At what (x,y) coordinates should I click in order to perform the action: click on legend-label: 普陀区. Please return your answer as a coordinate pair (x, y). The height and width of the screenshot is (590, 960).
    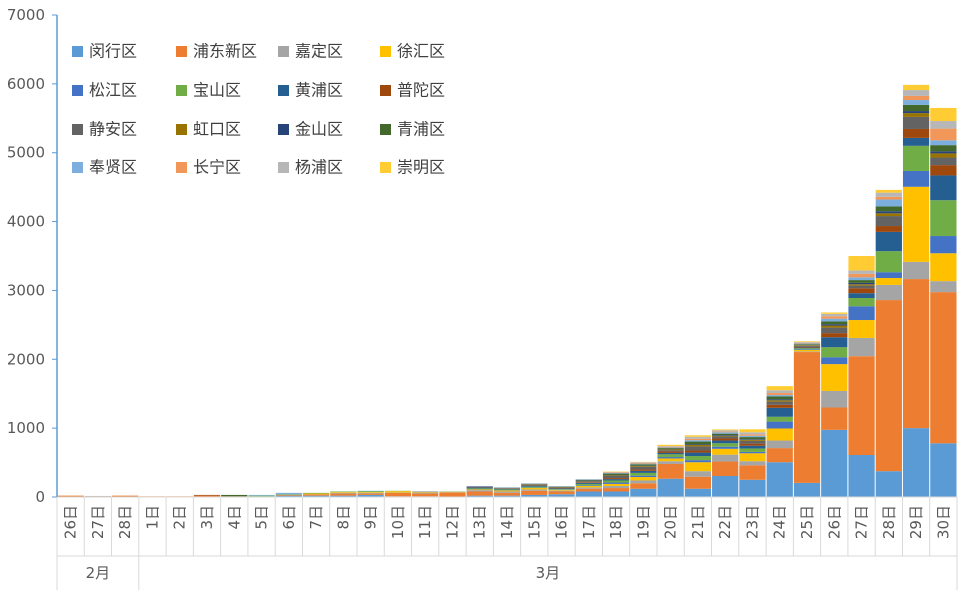
    Looking at the image, I should click on (421, 90).